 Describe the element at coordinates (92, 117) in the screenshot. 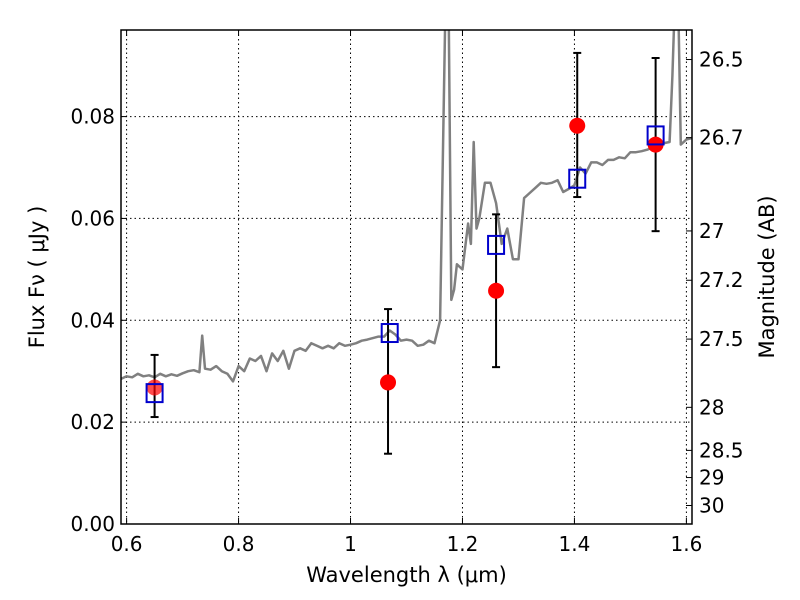

I see `y-tick-label: 0.08` at that location.